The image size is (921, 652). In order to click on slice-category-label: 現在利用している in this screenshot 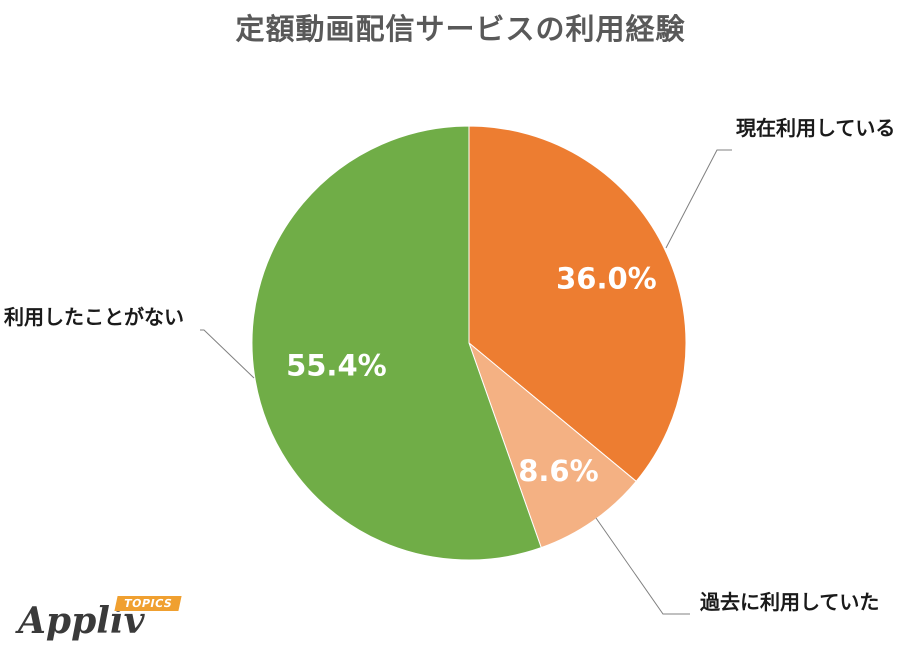, I will do `click(815, 128)`.